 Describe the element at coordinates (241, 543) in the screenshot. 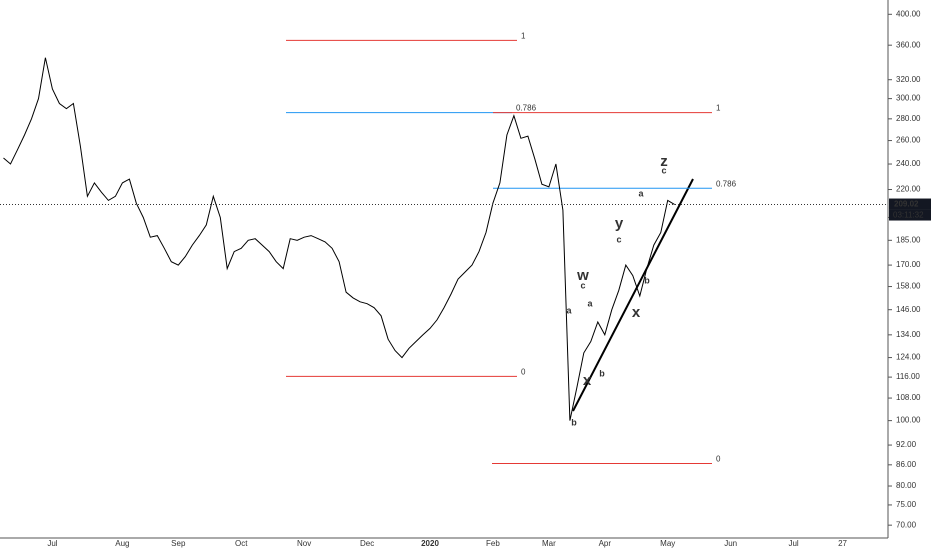

I see `x-tick-label: Oct` at that location.